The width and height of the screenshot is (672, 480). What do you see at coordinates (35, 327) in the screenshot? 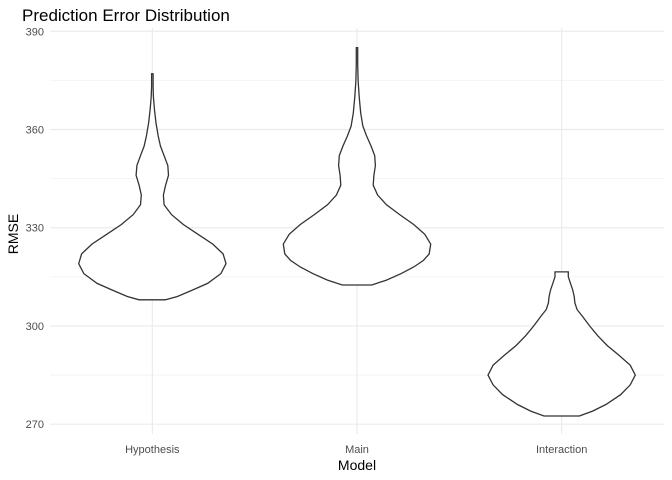
I see `y-tick-label: 300` at bounding box center [35, 327].